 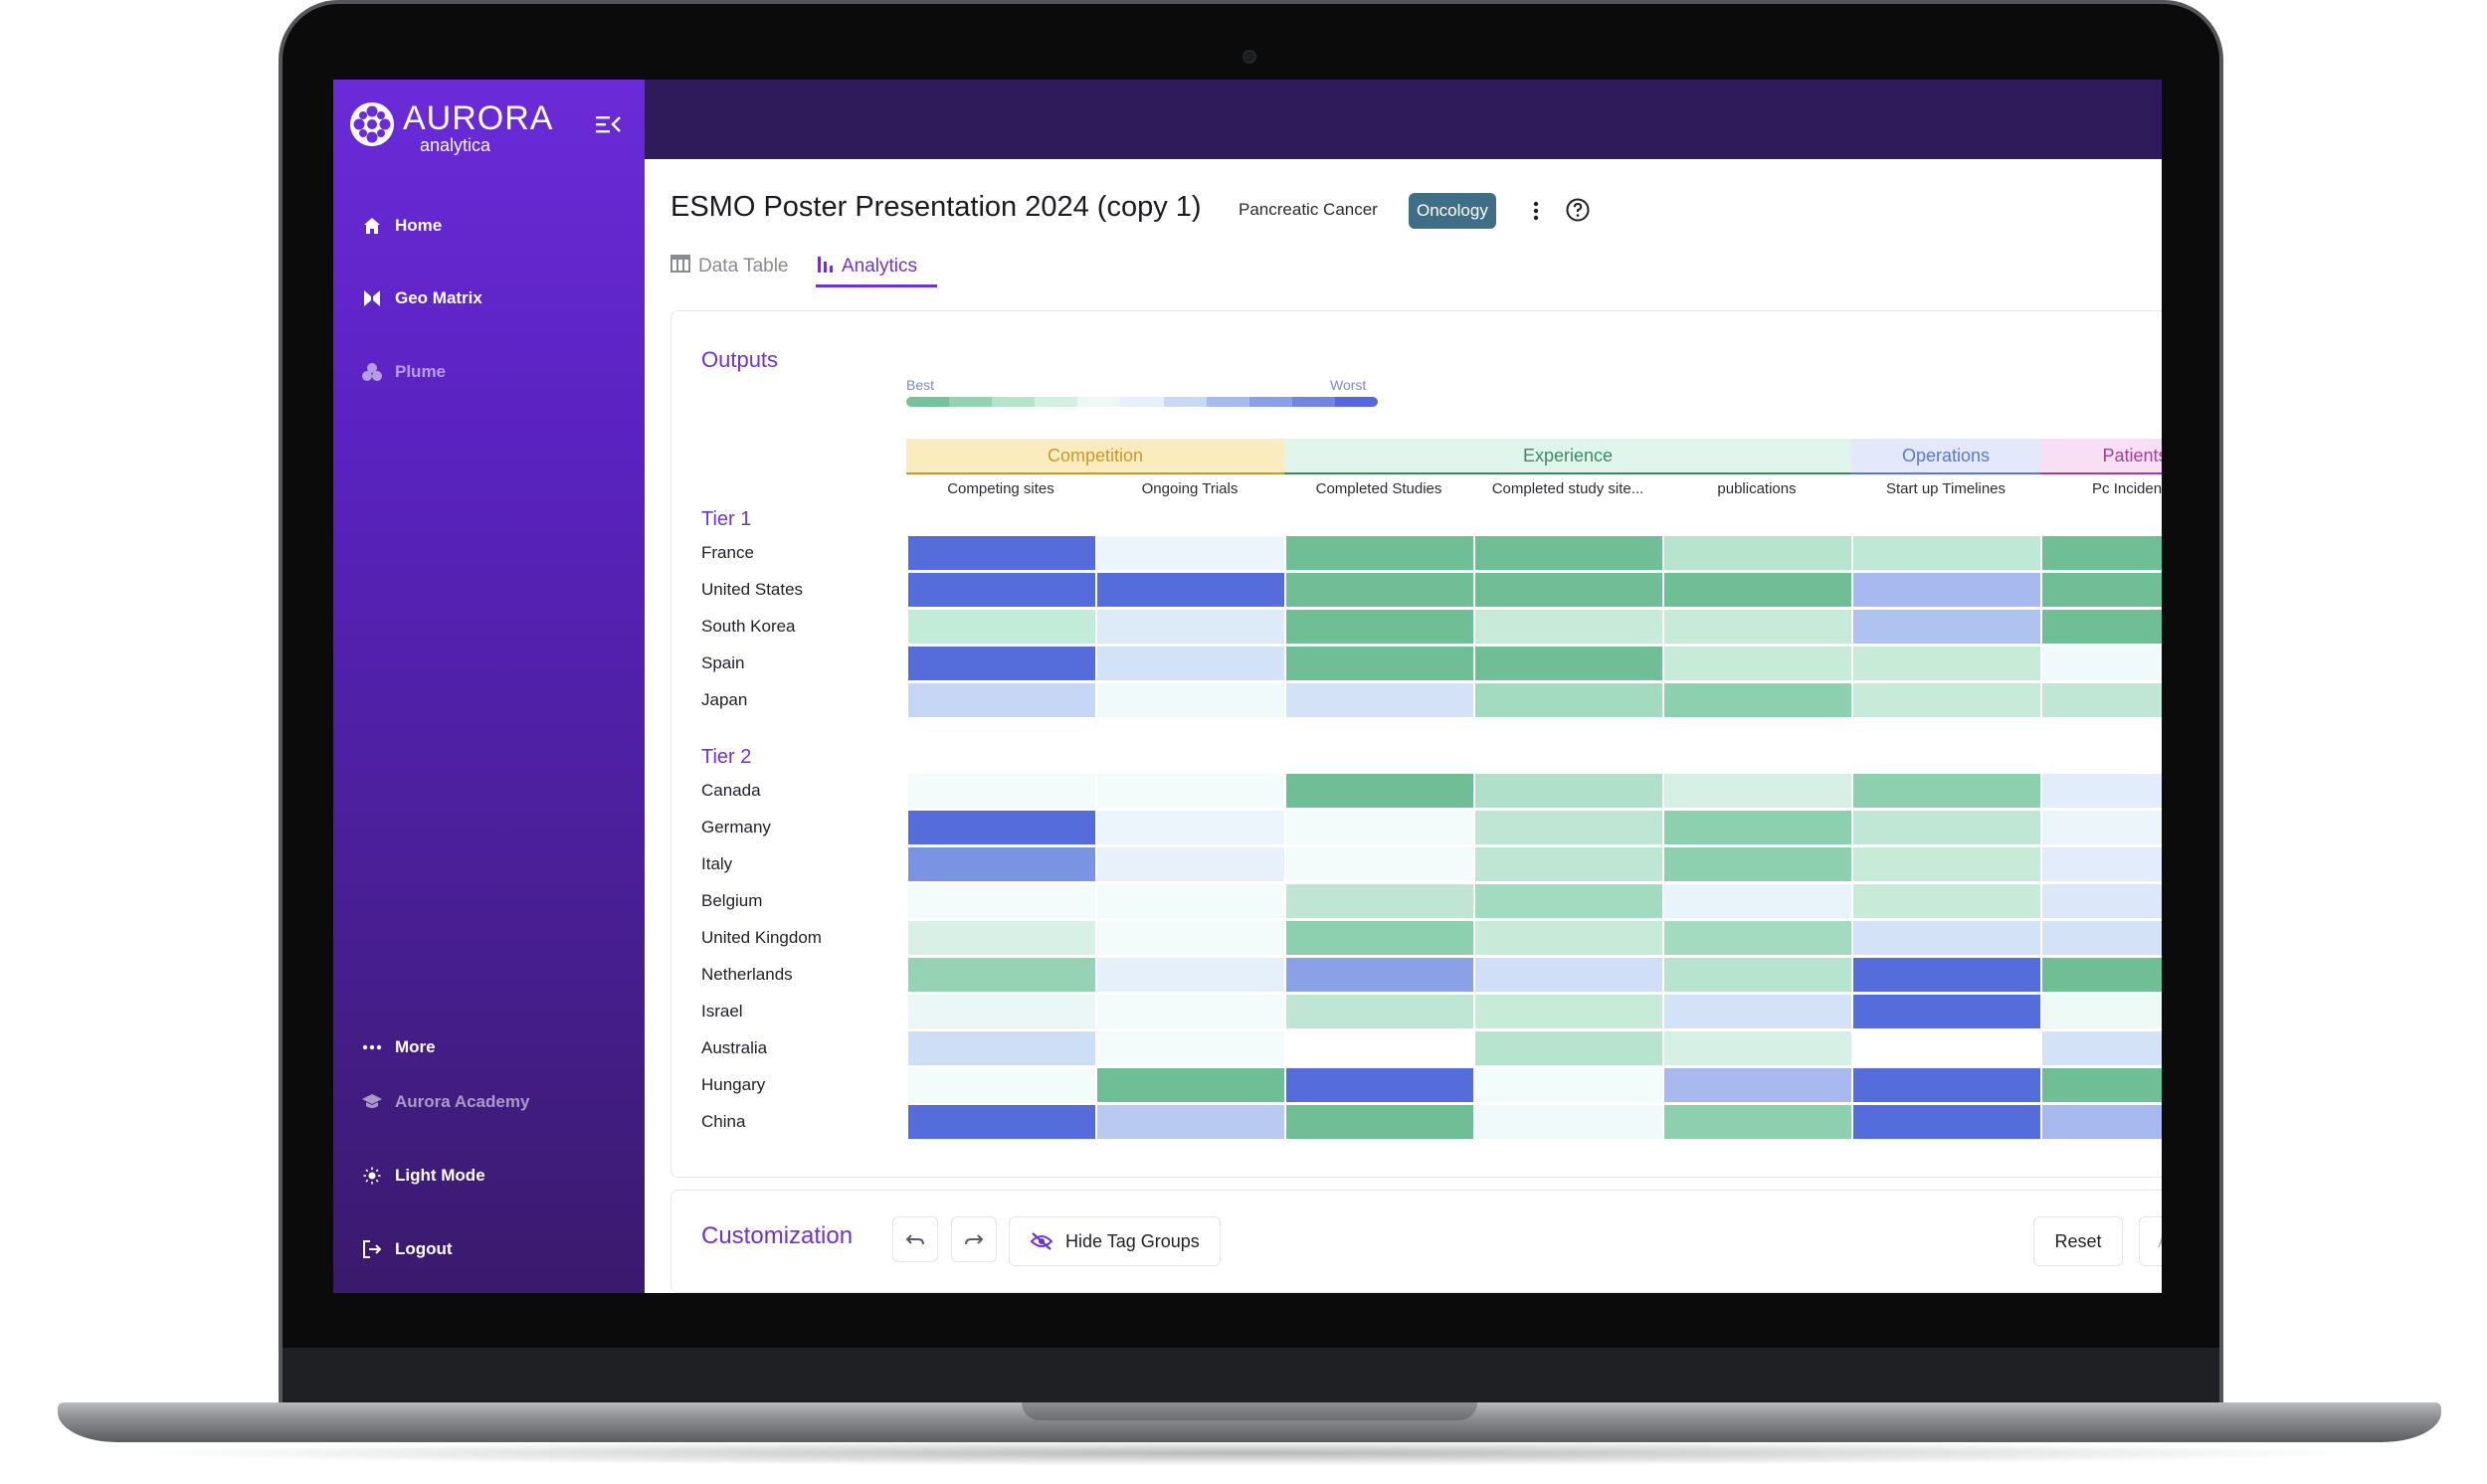 I want to click on apply-button: Ap, so click(x=2150, y=1241).